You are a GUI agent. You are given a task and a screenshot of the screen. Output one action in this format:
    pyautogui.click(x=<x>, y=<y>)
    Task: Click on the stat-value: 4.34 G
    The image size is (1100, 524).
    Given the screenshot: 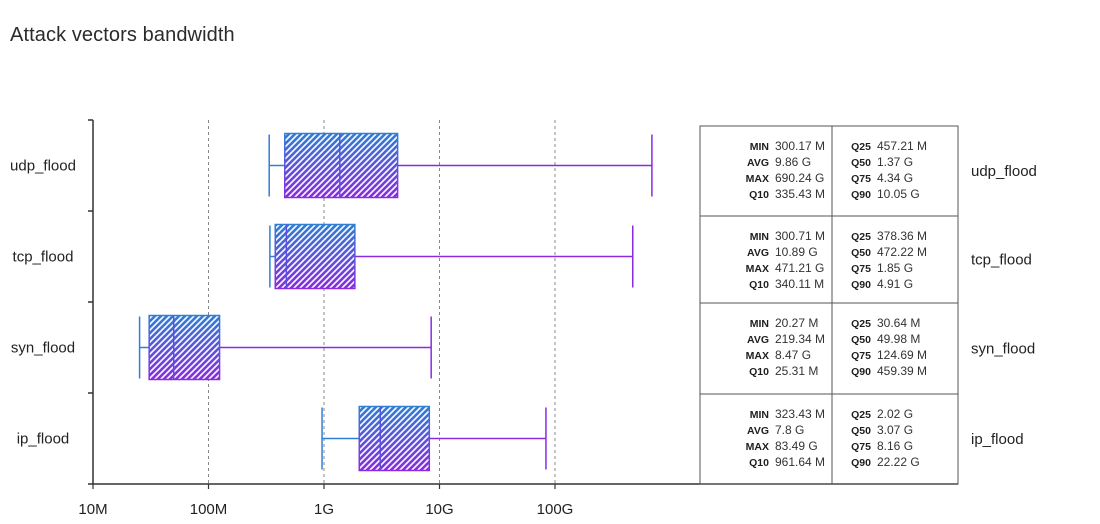 What is the action you would take?
    pyautogui.click(x=895, y=178)
    